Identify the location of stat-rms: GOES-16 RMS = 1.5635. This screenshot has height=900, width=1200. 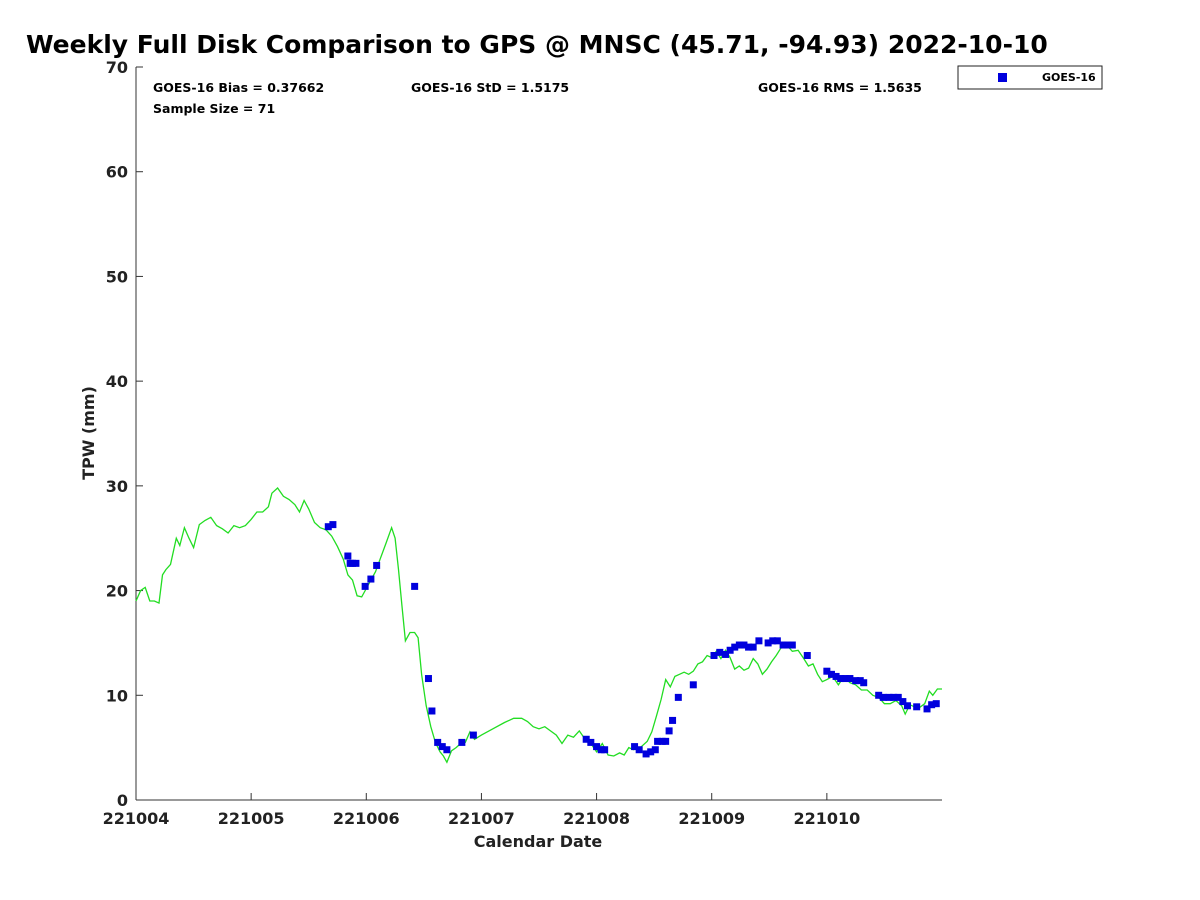
(840, 87).